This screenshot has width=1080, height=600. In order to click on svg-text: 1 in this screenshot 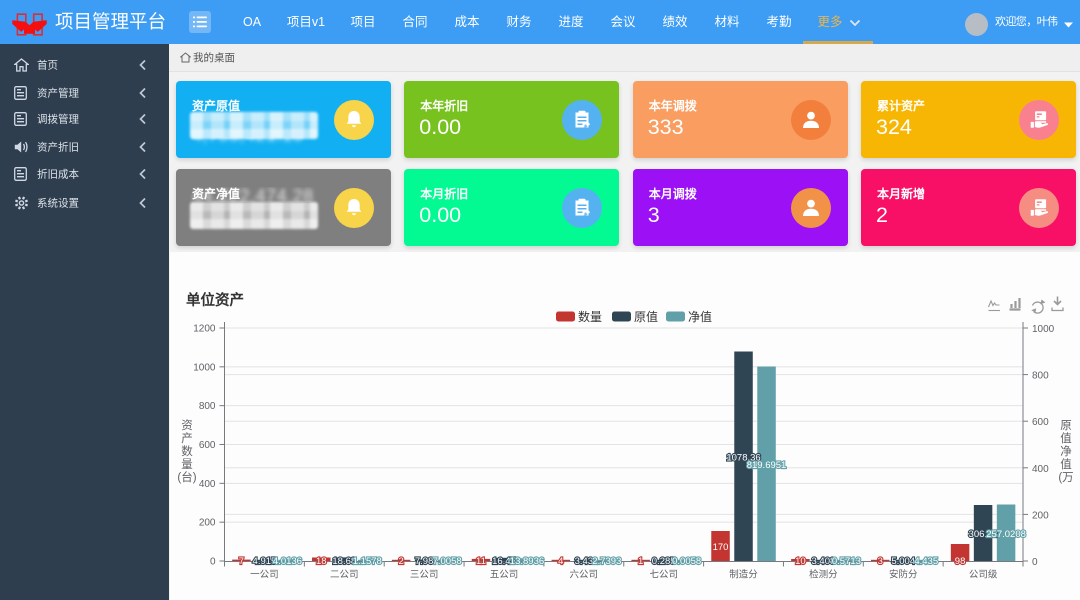, I will do `click(640, 561)`.